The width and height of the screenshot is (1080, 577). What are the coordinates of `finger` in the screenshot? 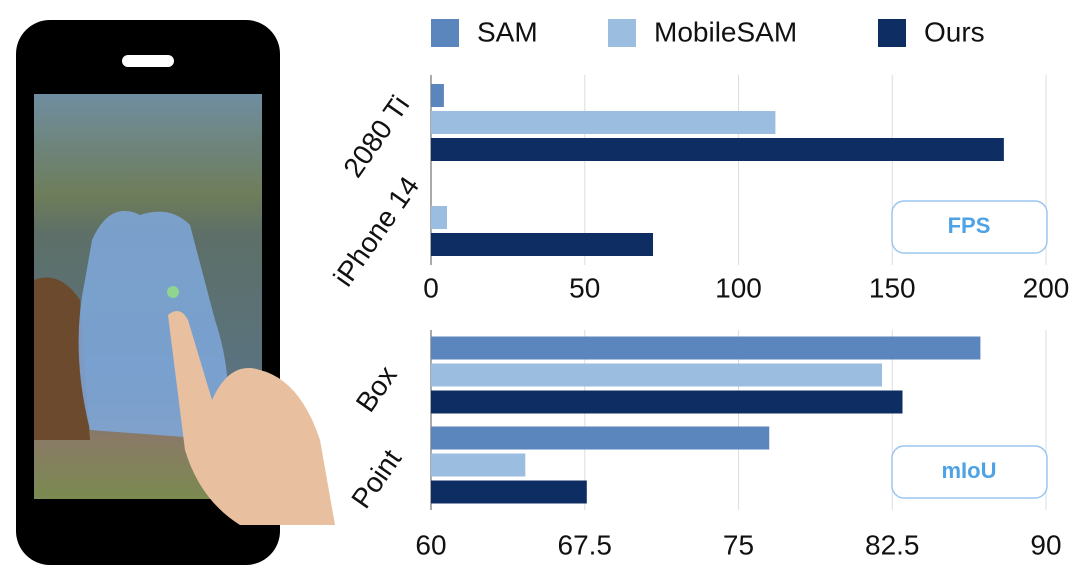 It's located at (251, 418).